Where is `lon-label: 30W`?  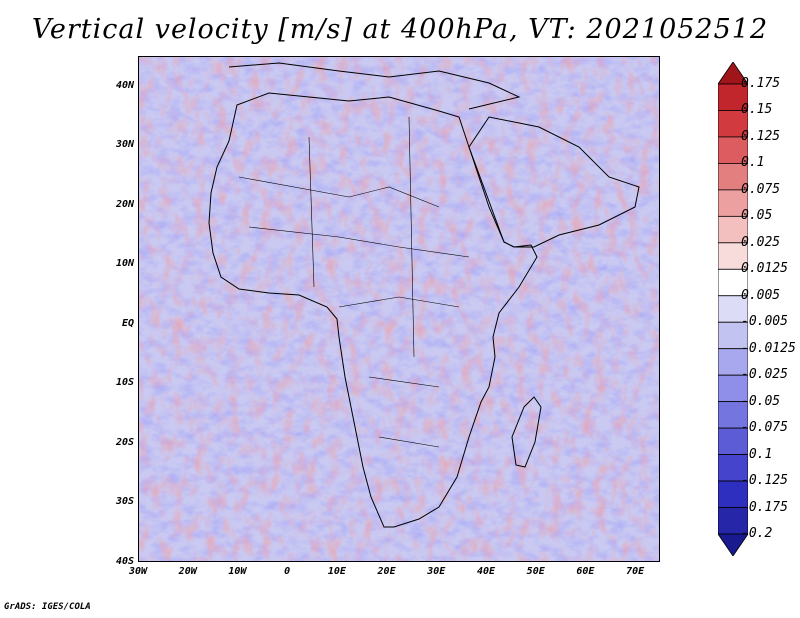 lon-label: 30W is located at coordinates (138, 571).